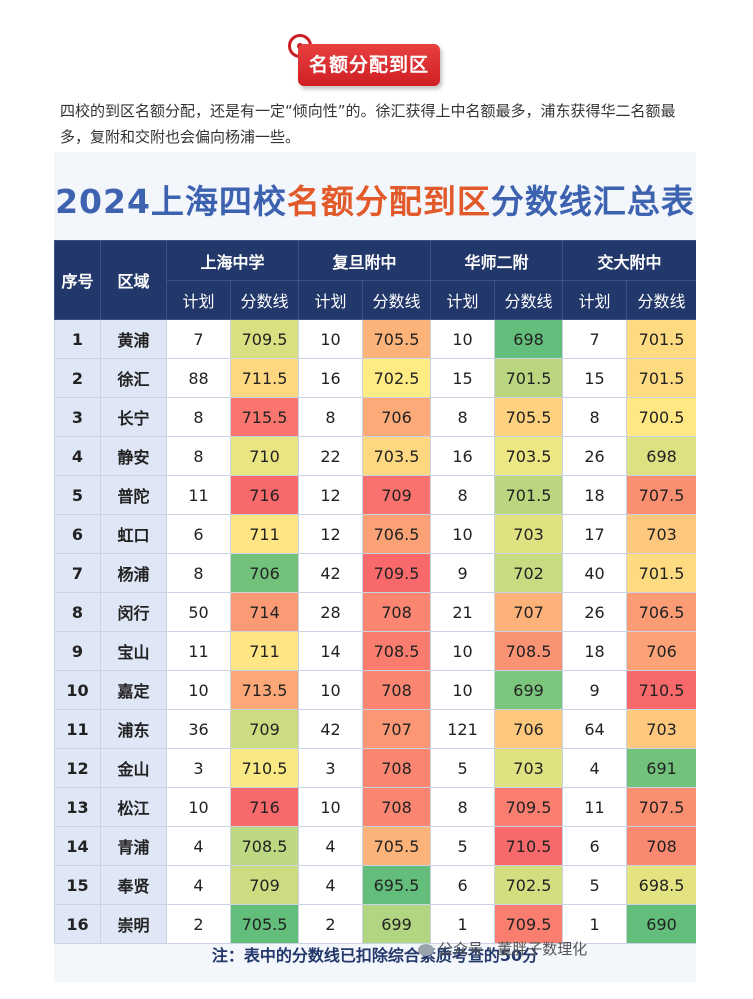 The height and width of the screenshot is (999, 753). I want to click on table-row: 9 宝山 11 711 14 708.5 10 708.5 18 706, so click(375, 651).